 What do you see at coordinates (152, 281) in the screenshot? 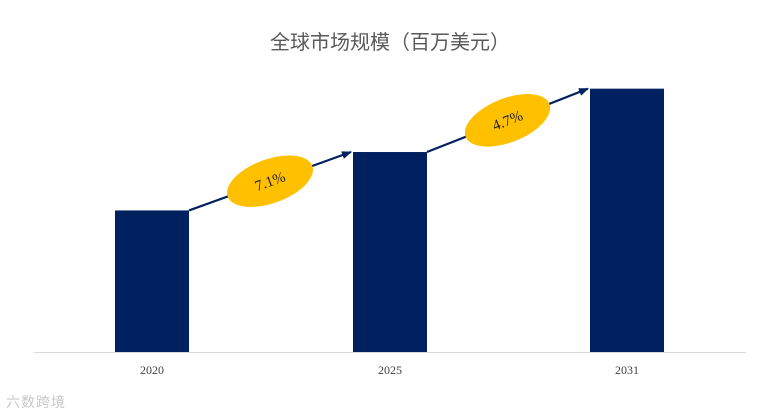
I see `bar-2020` at bounding box center [152, 281].